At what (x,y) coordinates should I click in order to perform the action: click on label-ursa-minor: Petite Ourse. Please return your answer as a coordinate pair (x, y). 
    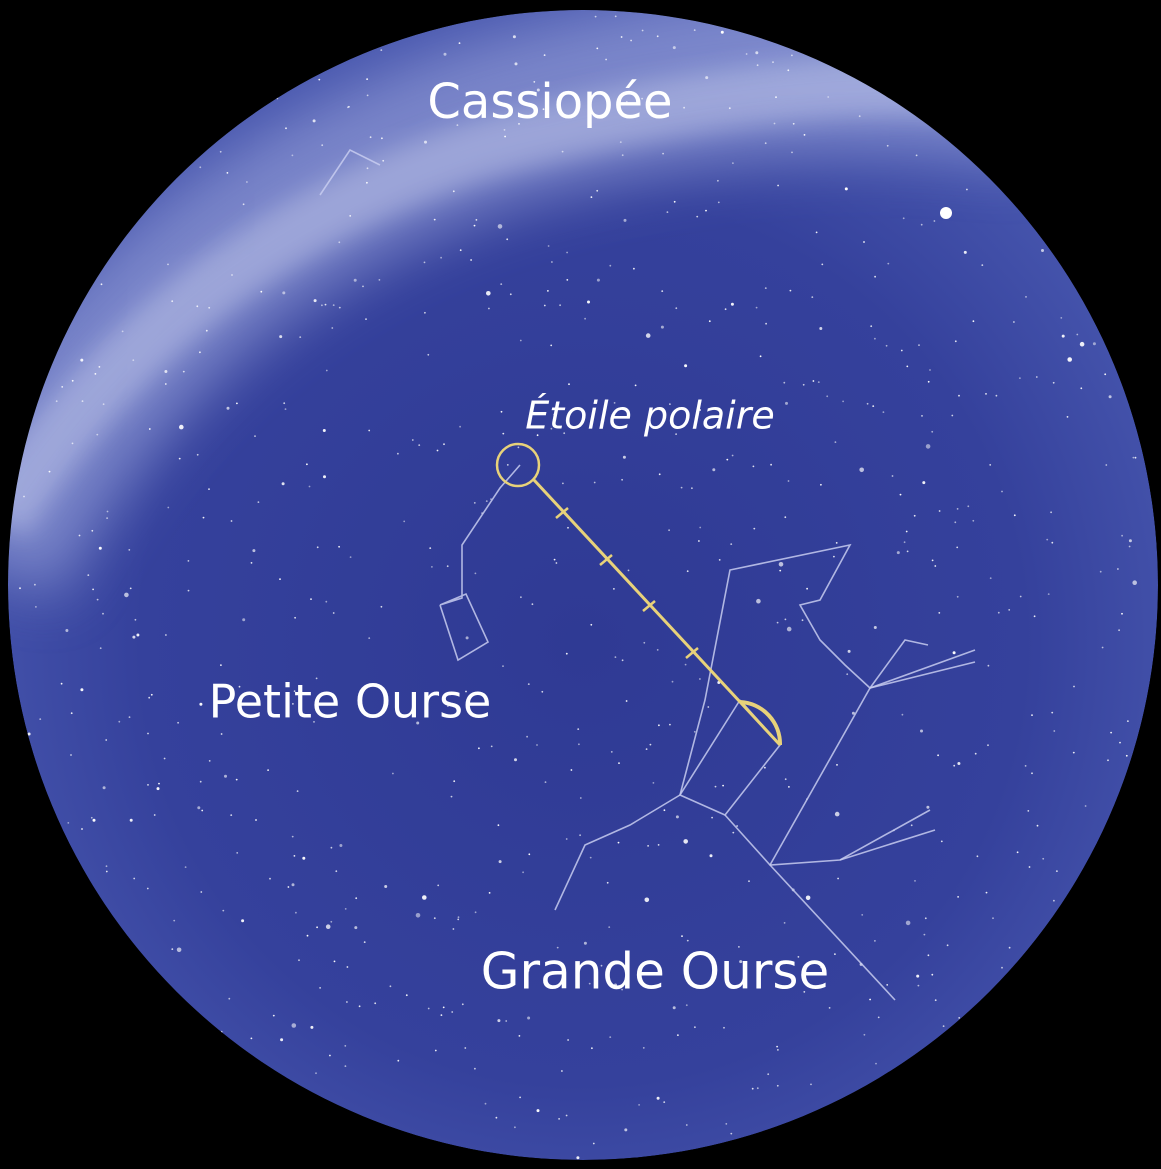
    Looking at the image, I should click on (350, 702).